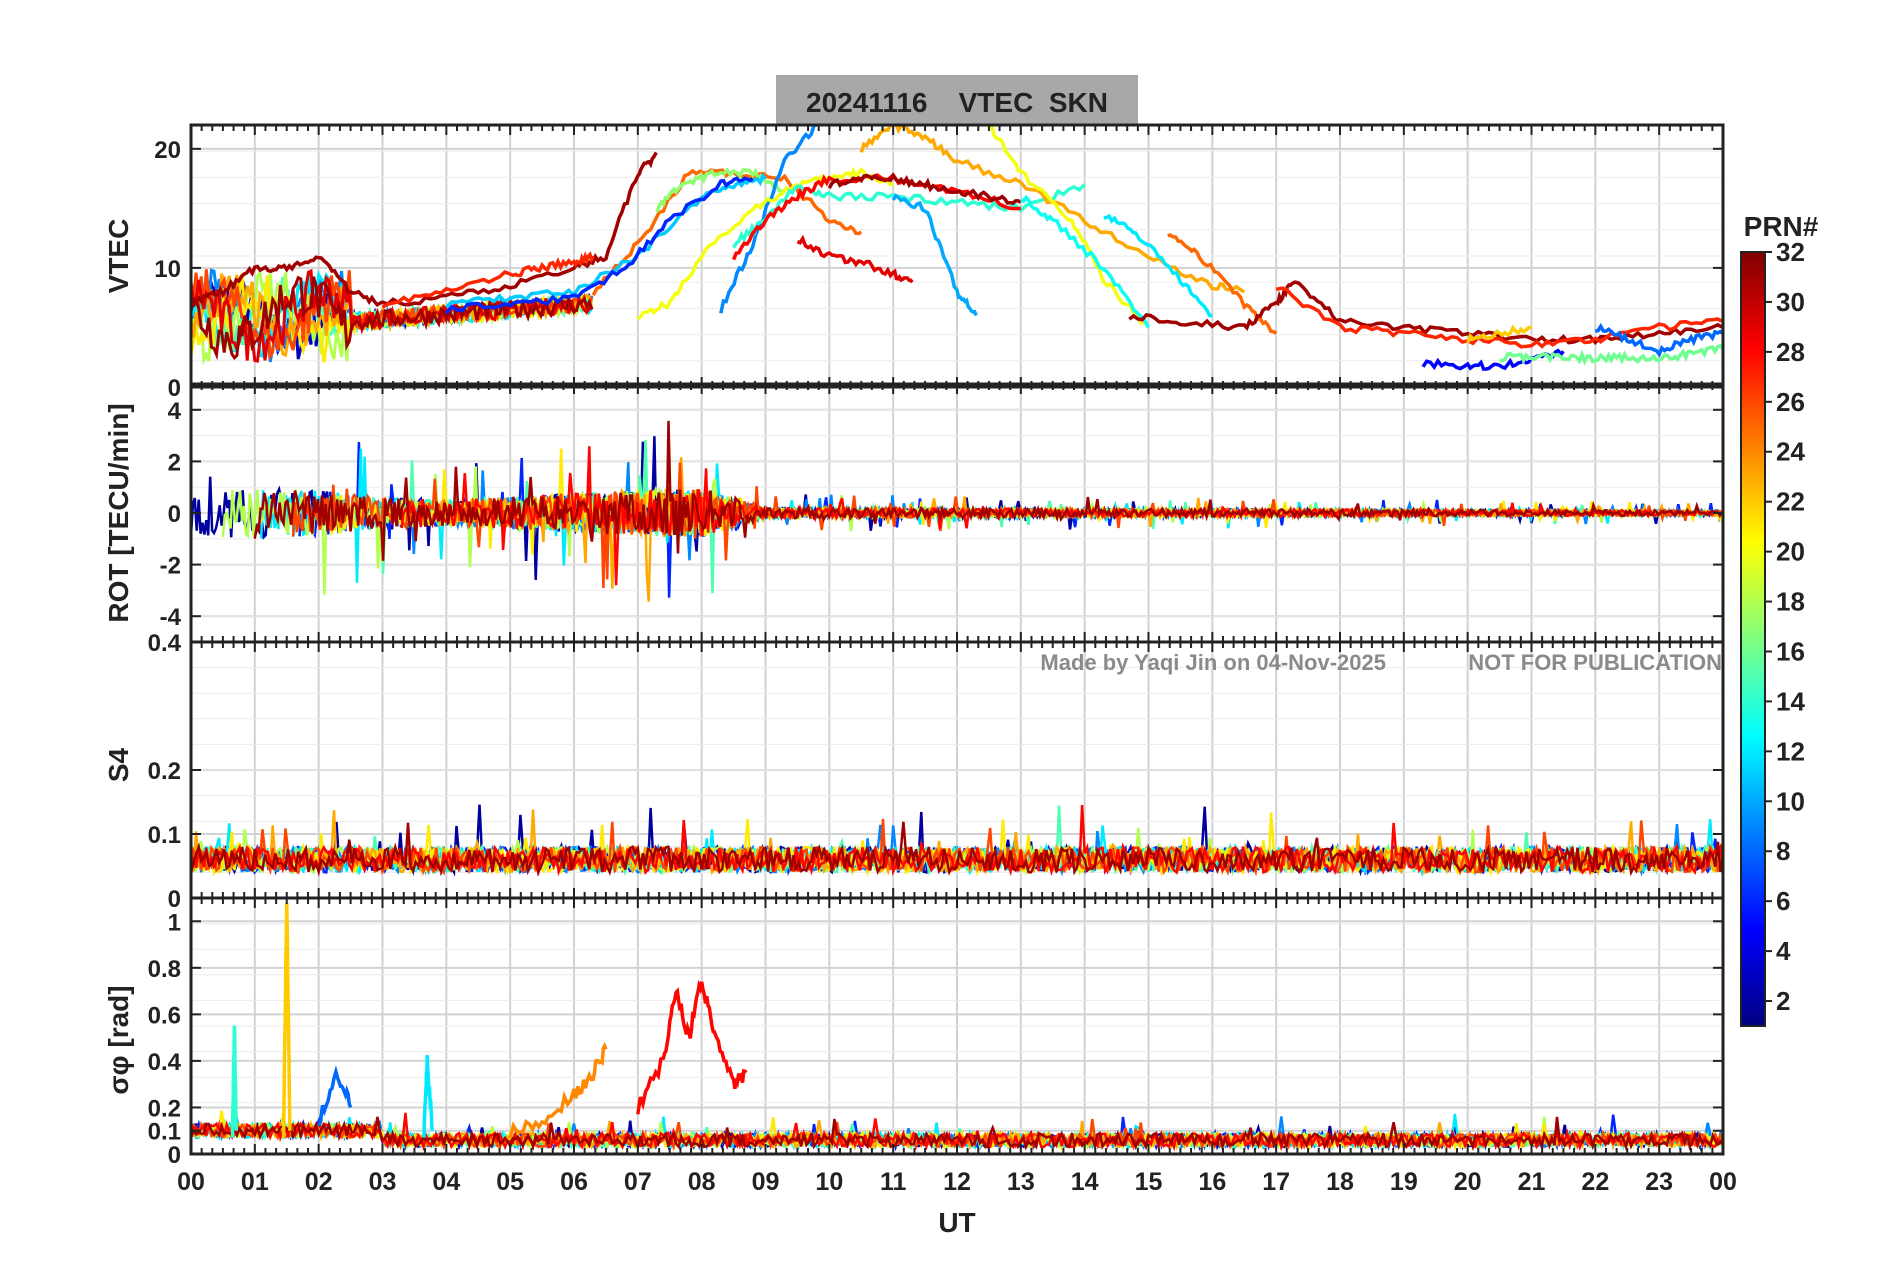 This screenshot has height=1272, width=1902. Describe the element at coordinates (1781, 226) in the screenshot. I see `colorbar-title: PRN#` at that location.